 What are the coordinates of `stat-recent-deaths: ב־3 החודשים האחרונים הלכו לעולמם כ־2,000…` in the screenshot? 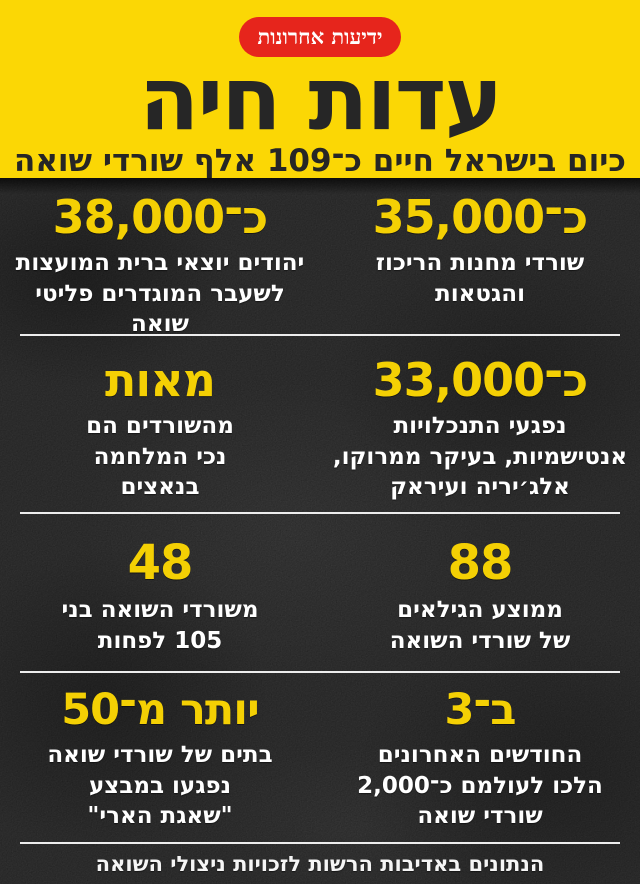 It's located at (480, 764).